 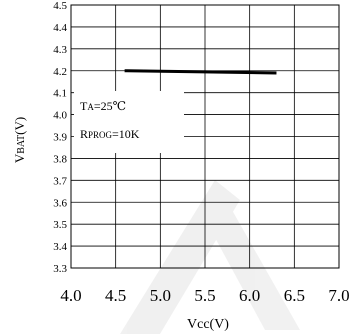 I want to click on x-tick-label: 6.5, so click(x=294, y=295).